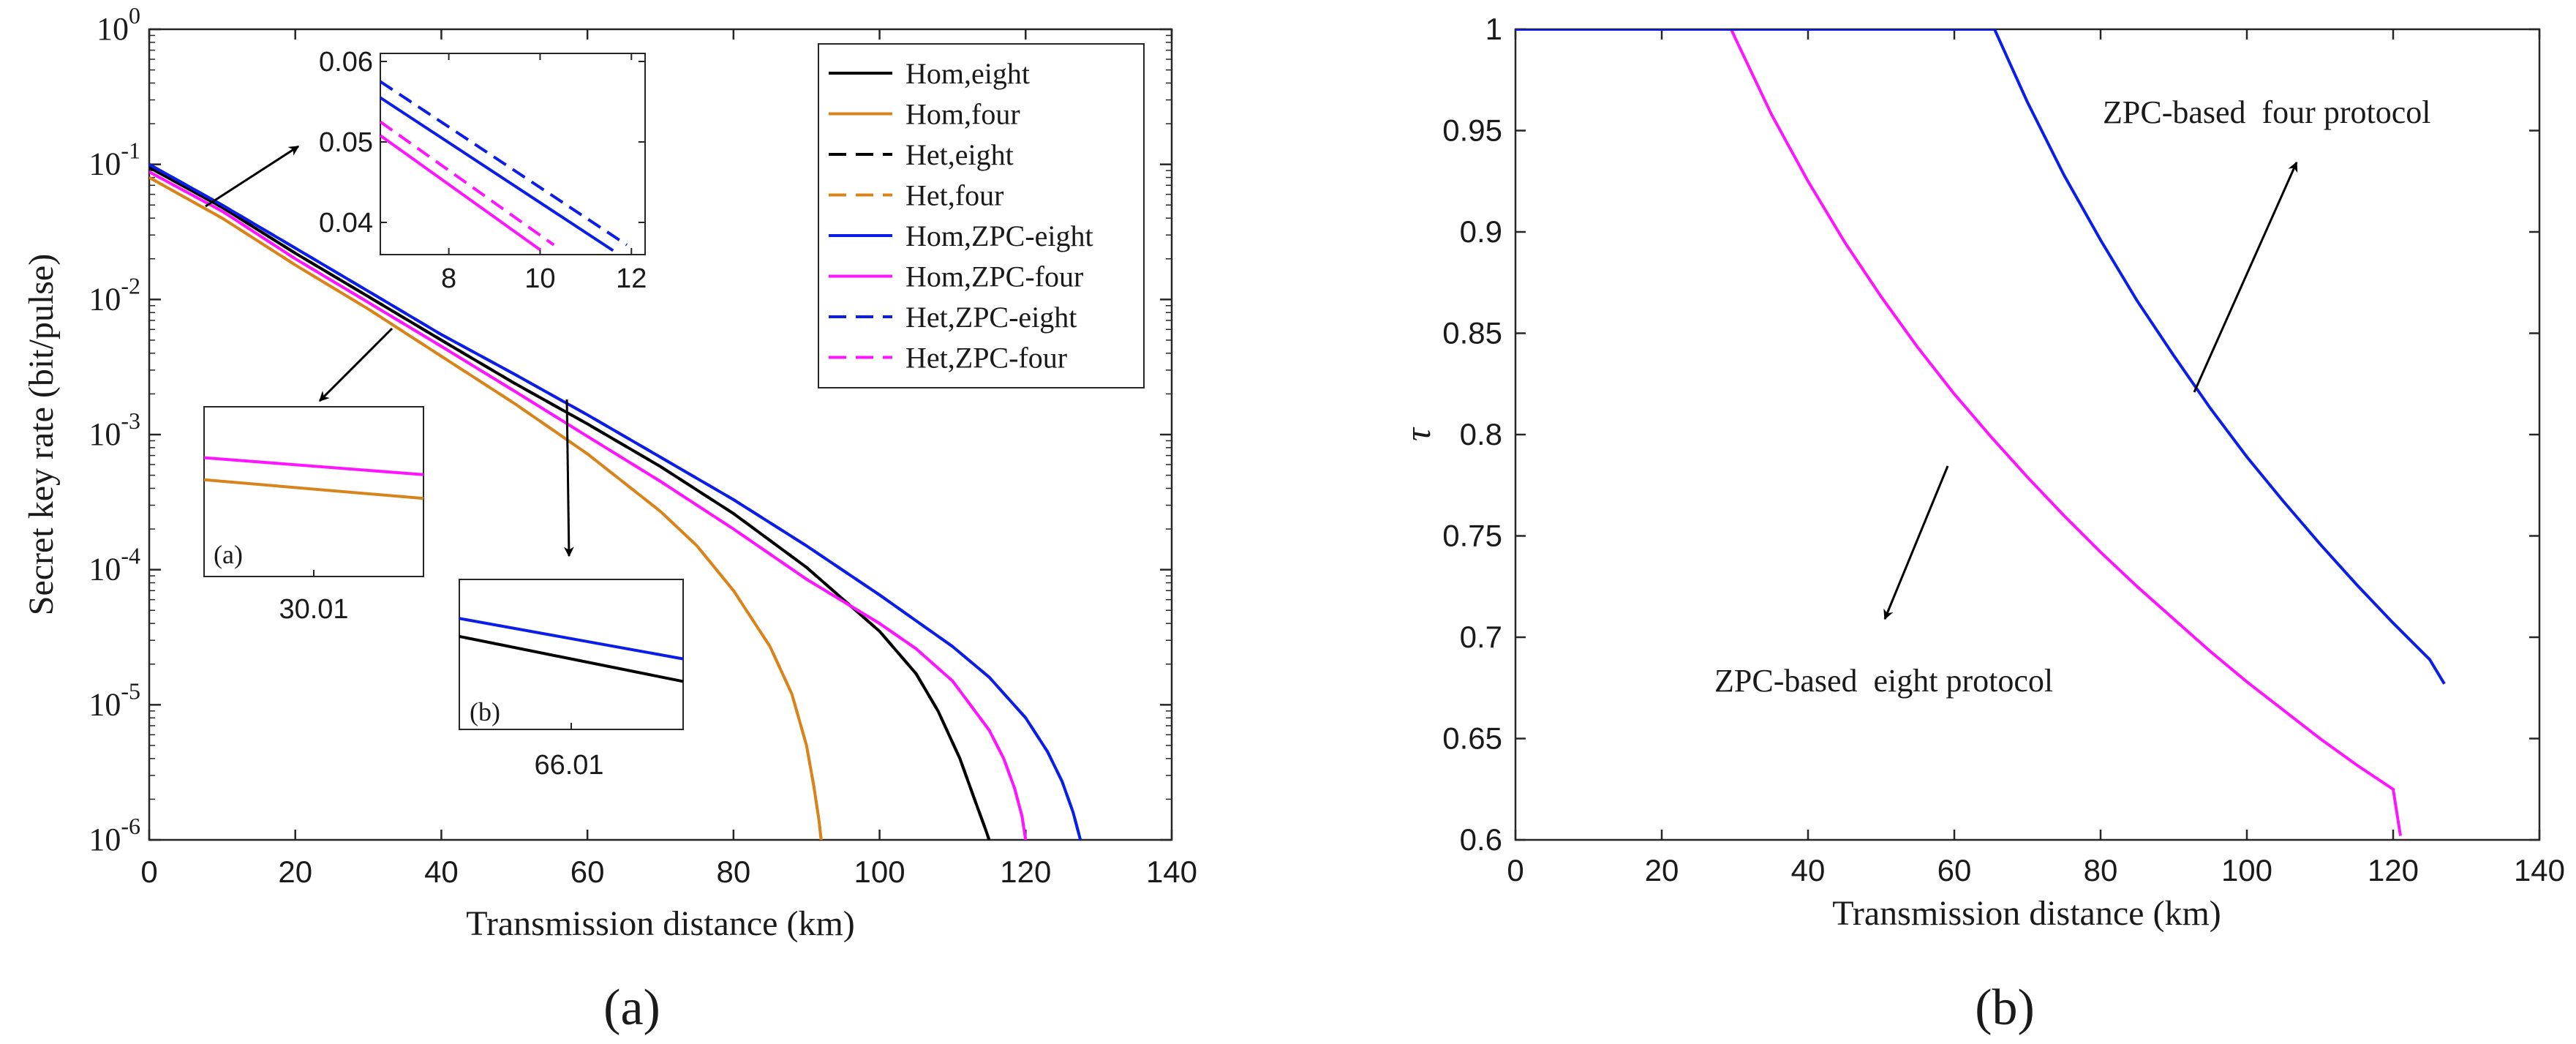  I want to click on inset-top-xtick-label: 12, so click(631, 279).